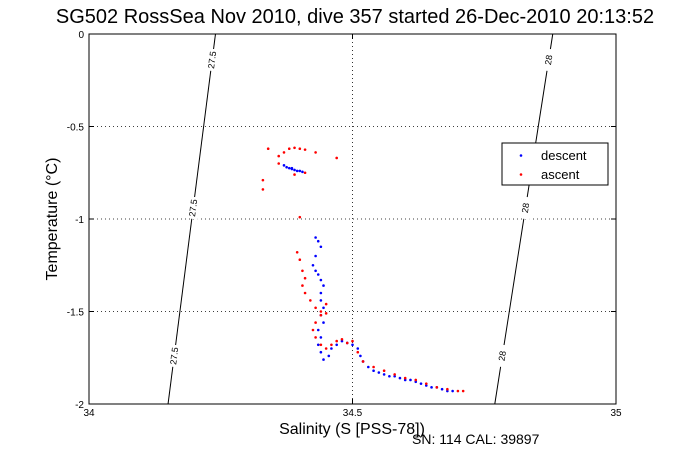  Describe the element at coordinates (521, 155) in the screenshot. I see `legend-marker-descent` at that location.